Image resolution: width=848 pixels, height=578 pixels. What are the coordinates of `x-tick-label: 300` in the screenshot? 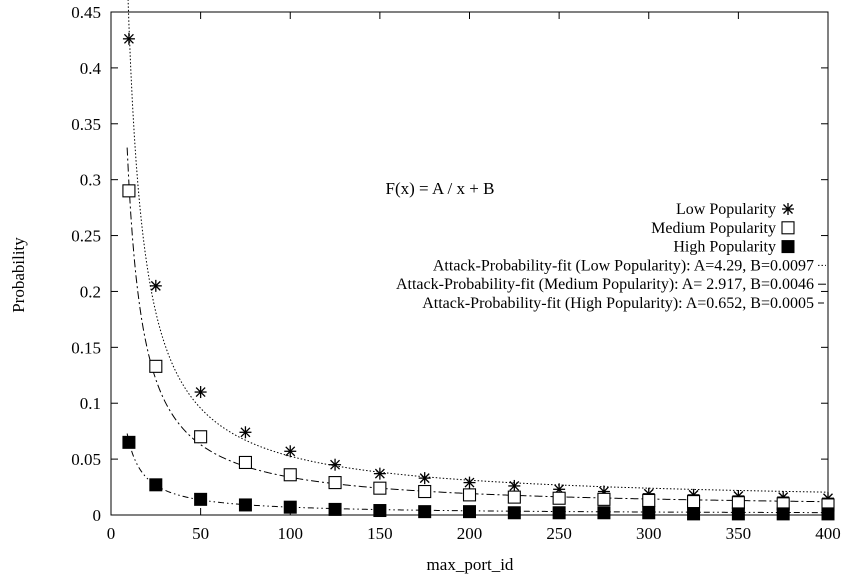 It's located at (649, 533).